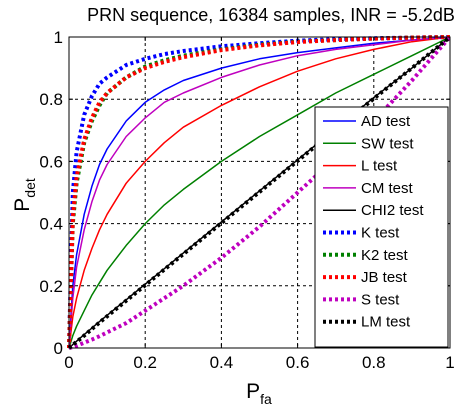 Image resolution: width=474 pixels, height=413 pixels. Describe the element at coordinates (380, 299) in the screenshot. I see `legend-label-s-test: S test` at that location.